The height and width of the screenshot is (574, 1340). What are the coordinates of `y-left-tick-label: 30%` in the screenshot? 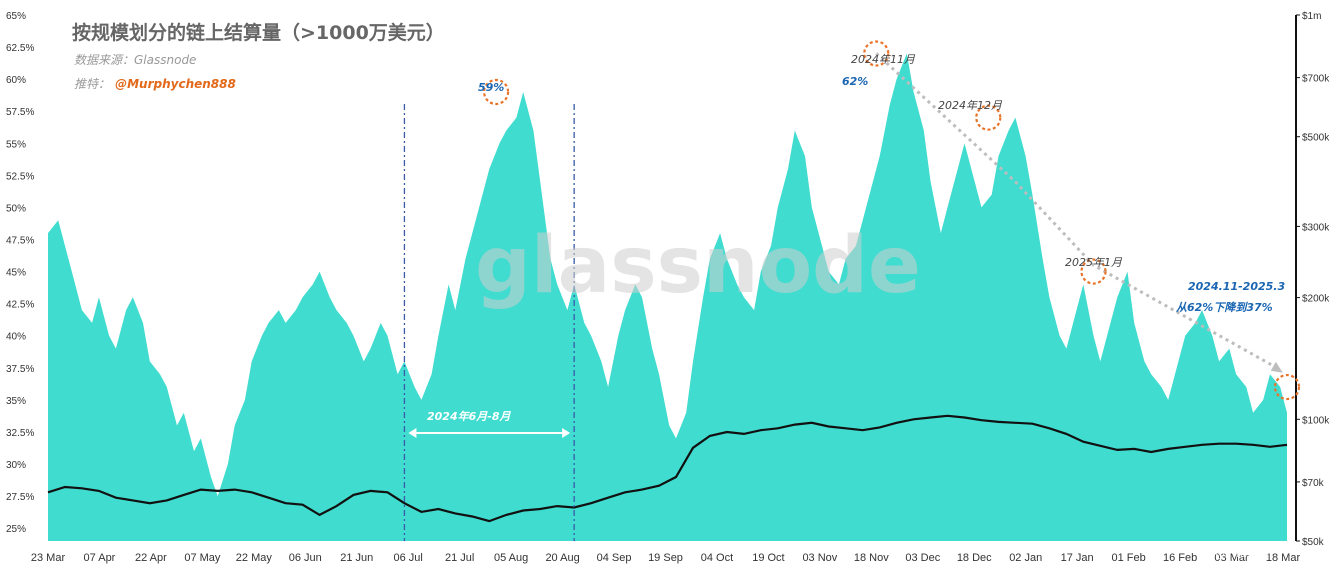 It's located at (16, 465).